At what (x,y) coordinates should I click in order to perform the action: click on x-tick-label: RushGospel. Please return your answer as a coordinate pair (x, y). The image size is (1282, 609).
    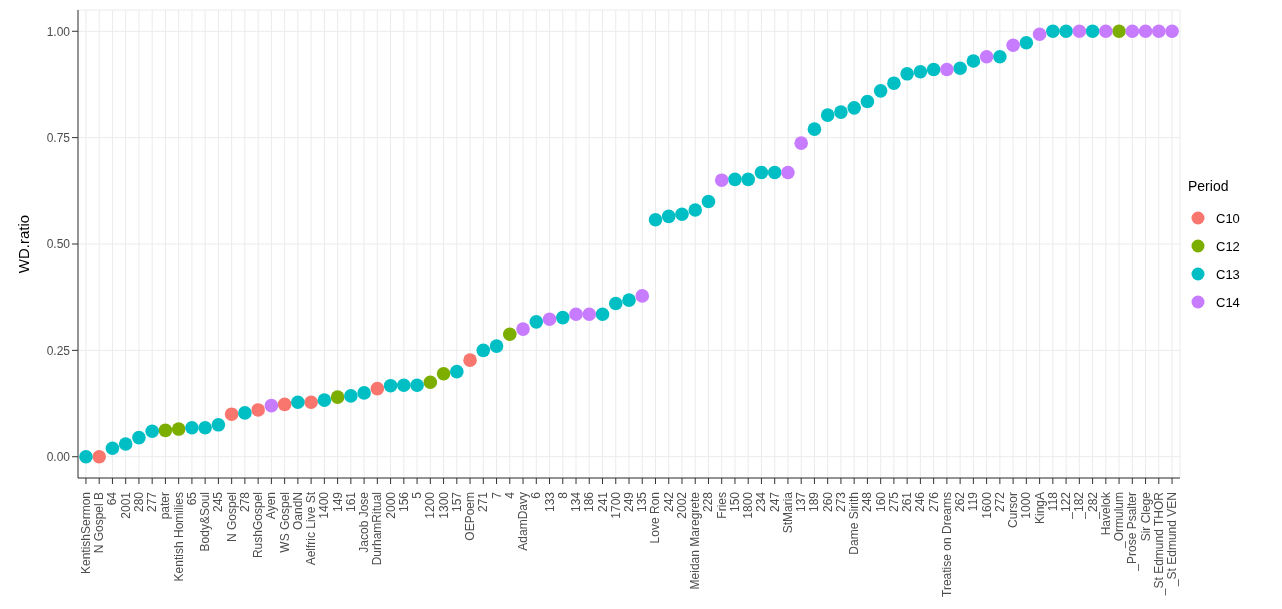
    Looking at the image, I should click on (258, 525).